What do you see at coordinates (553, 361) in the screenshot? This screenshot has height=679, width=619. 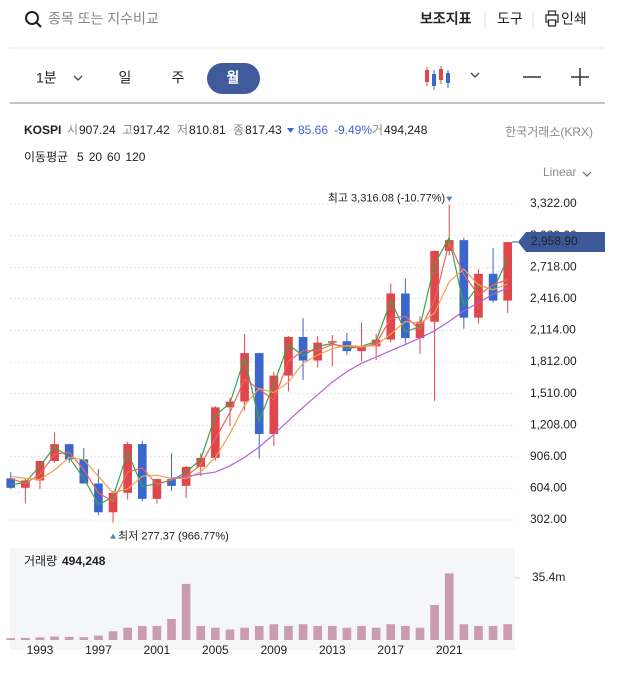 I see `y-tick-label: 1,812.00` at bounding box center [553, 361].